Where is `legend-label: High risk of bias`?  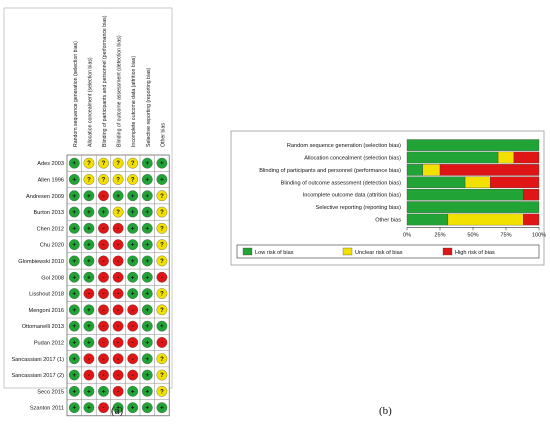
legend-label: High risk of bias is located at coordinates (475, 253).